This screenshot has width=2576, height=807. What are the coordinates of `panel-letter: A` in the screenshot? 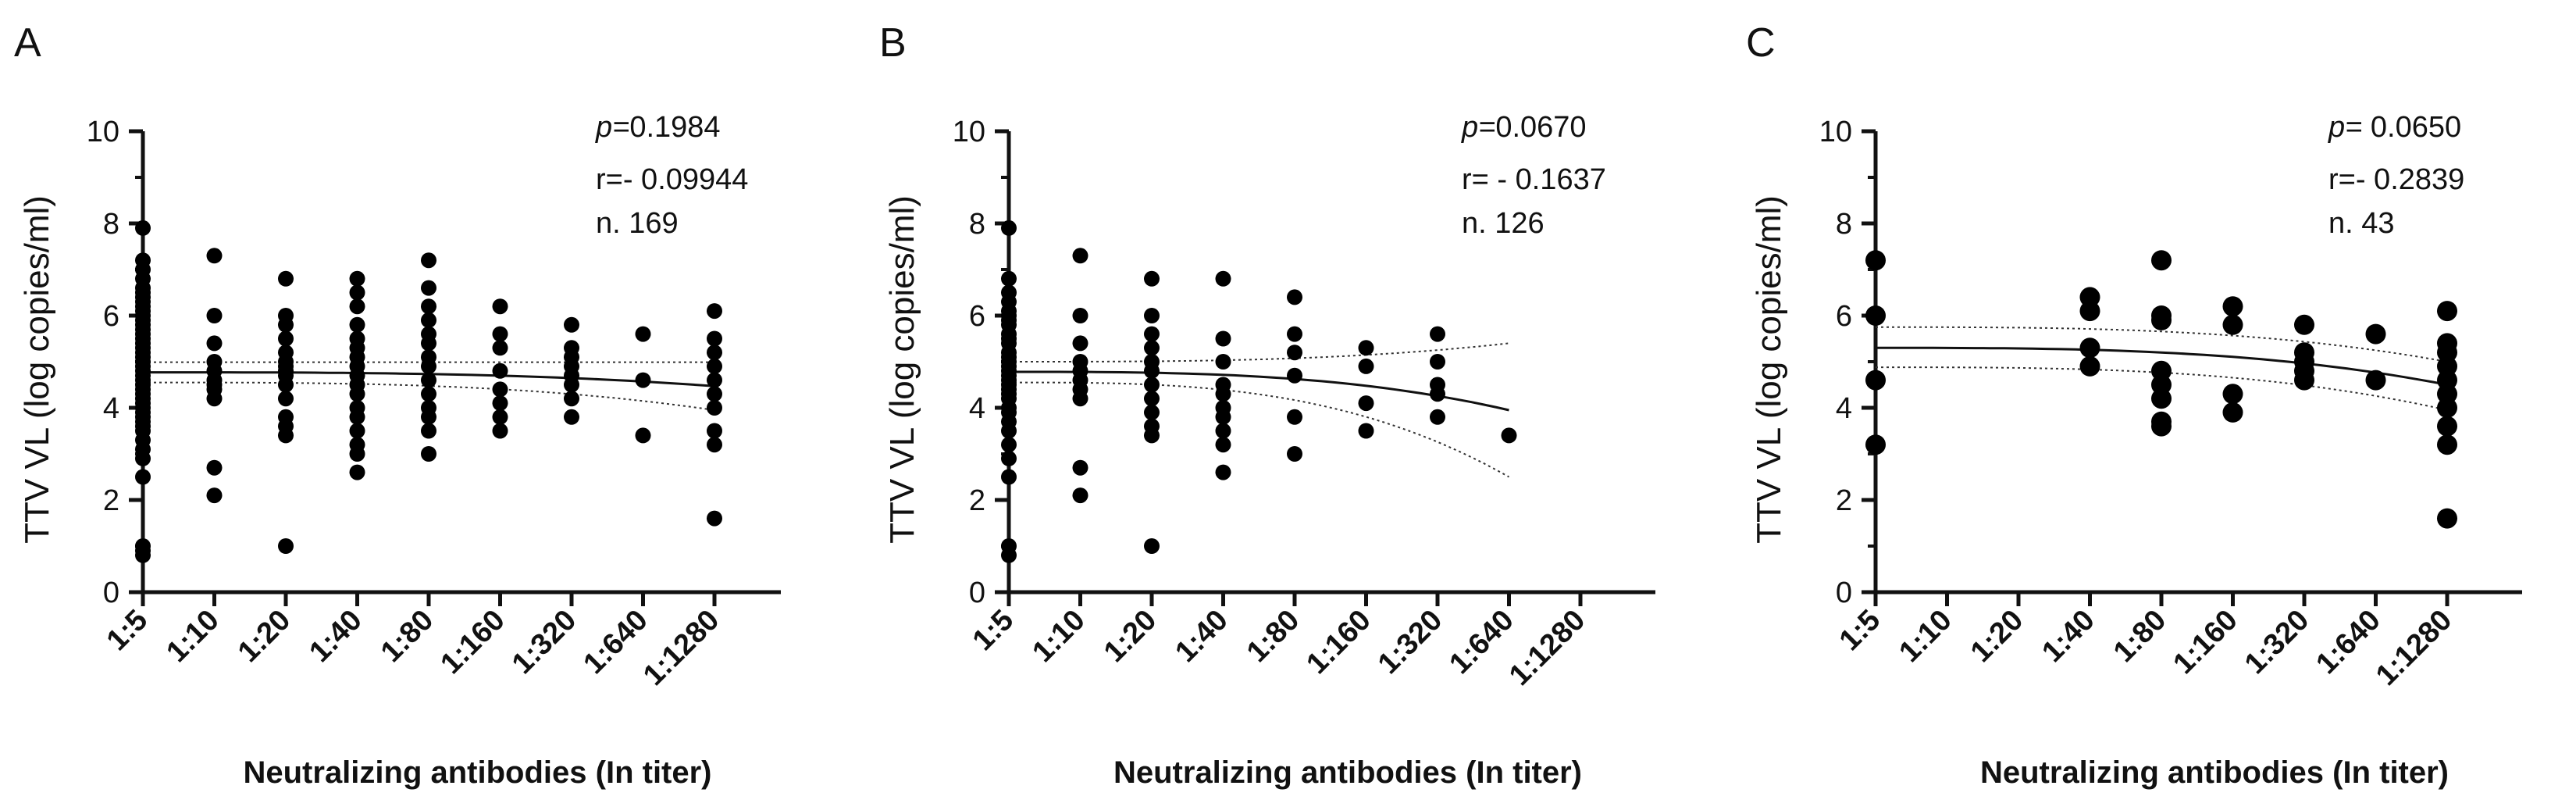 It's located at (27, 43).